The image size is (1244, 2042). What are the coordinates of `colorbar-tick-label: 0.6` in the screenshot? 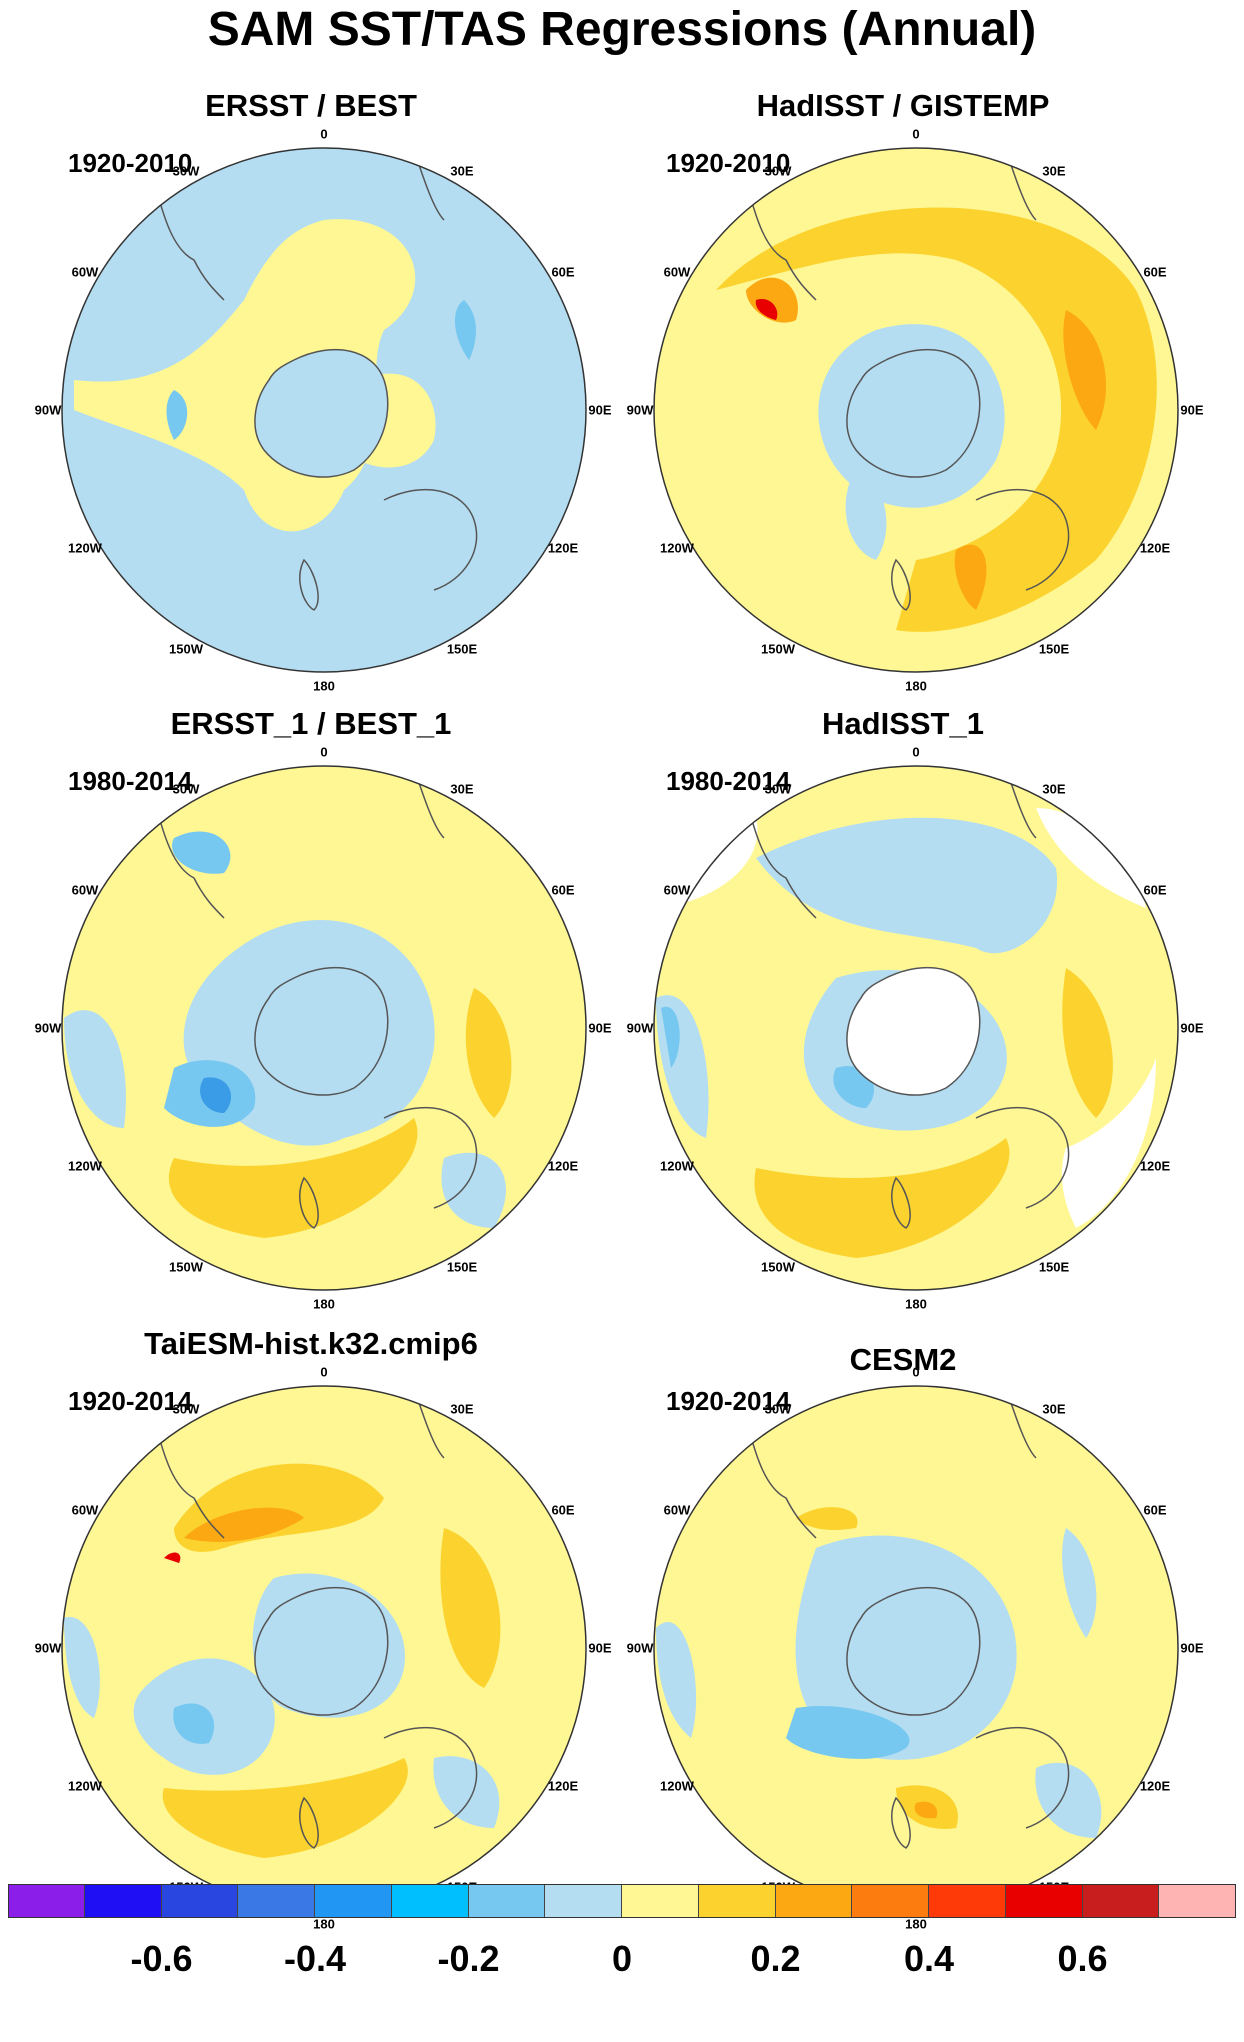 It's located at (1082, 1958).